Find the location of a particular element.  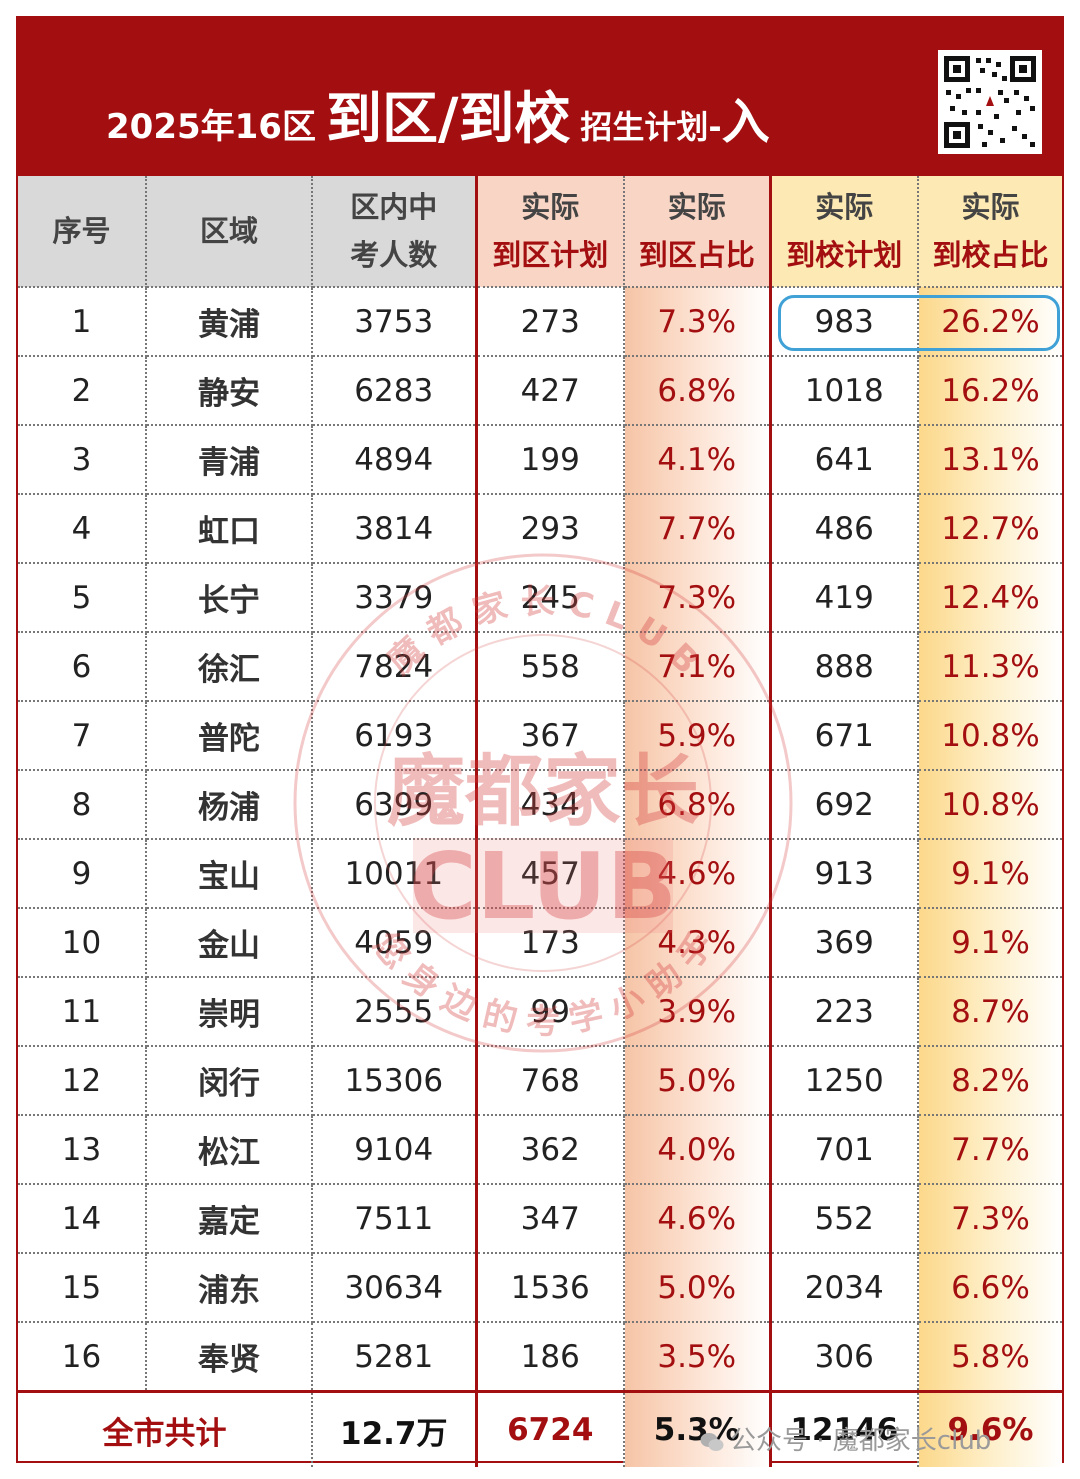

cell-school-plan: 641 is located at coordinates (843, 460).